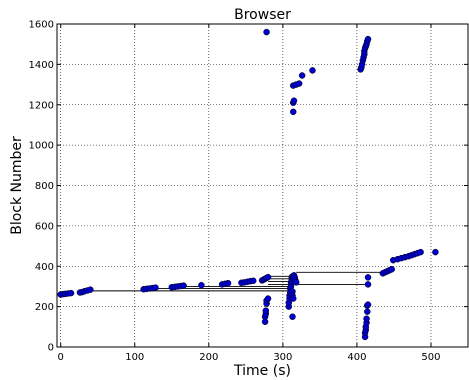 The image size is (469, 380). I want to click on x-axis-label: Time (s), so click(262, 371).